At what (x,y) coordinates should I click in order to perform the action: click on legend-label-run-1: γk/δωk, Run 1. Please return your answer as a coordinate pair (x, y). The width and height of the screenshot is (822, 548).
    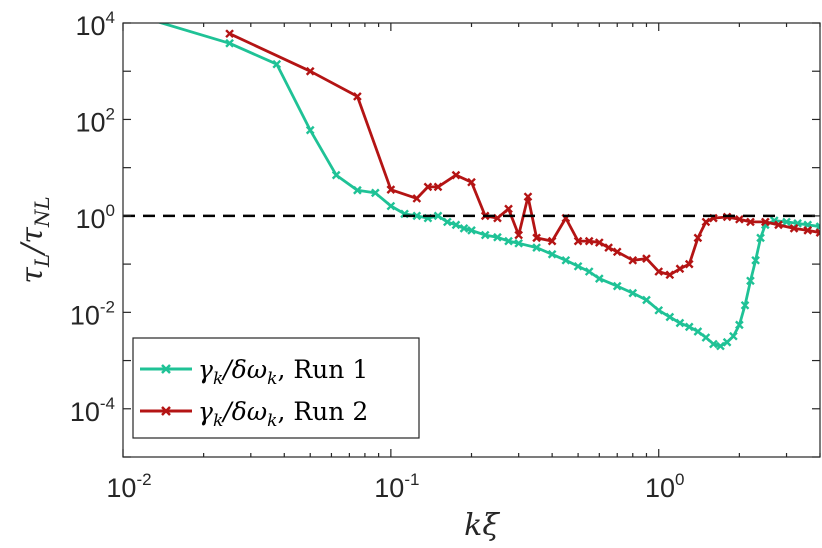
    Looking at the image, I should click on (283, 372).